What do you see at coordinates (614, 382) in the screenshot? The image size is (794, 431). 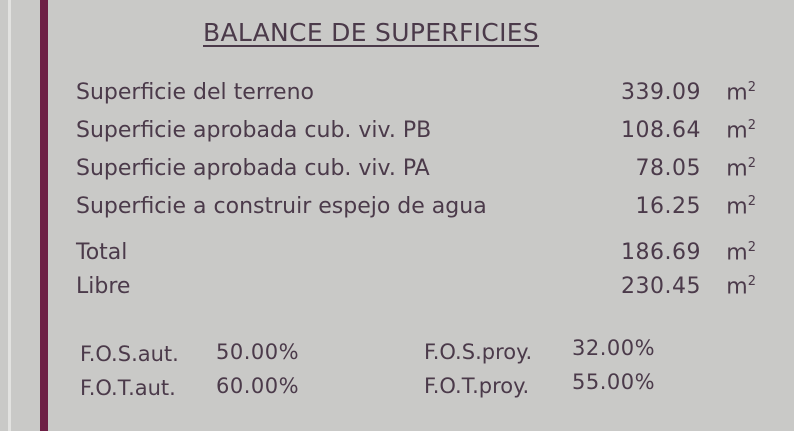 I see `fot-proy-value: 55.00%` at bounding box center [614, 382].